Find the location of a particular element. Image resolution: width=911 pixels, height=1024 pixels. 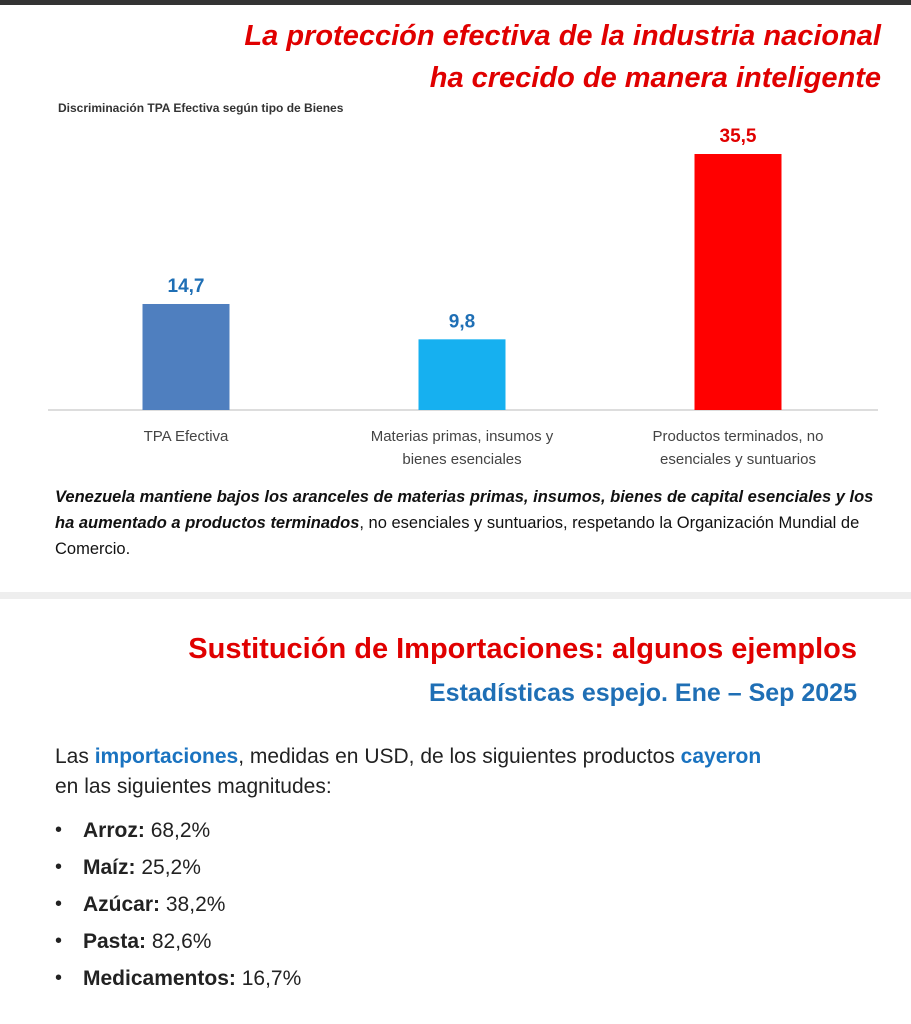

list-item: • Maíz: 25,2% is located at coordinates (128, 867).